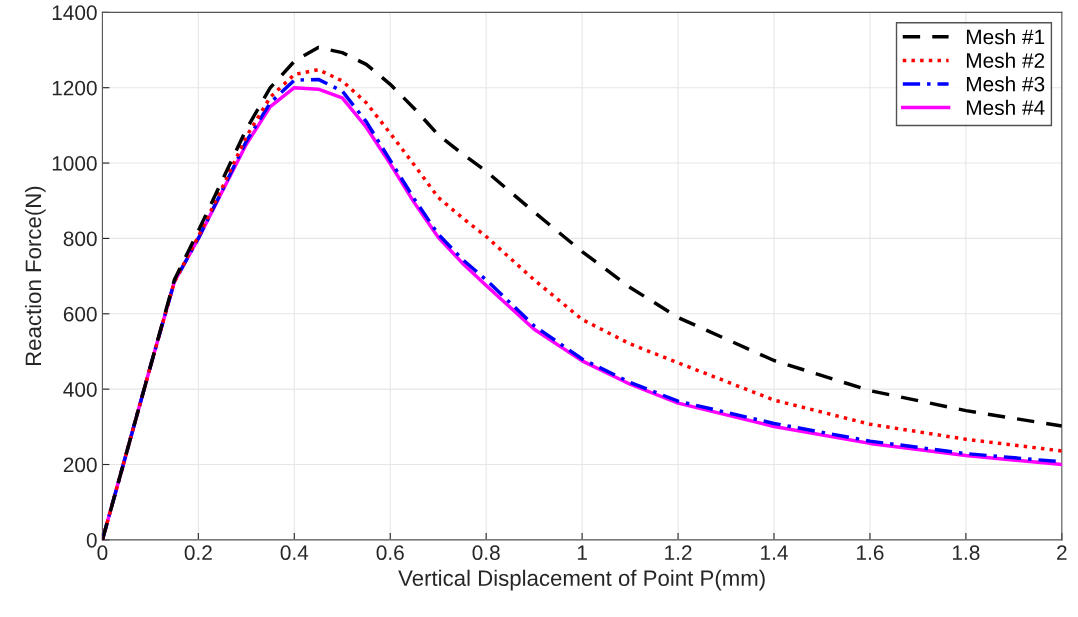 Image resolution: width=1078 pixels, height=617 pixels. Describe the element at coordinates (294, 553) in the screenshot. I see `x-tick-label: 0.4` at that location.